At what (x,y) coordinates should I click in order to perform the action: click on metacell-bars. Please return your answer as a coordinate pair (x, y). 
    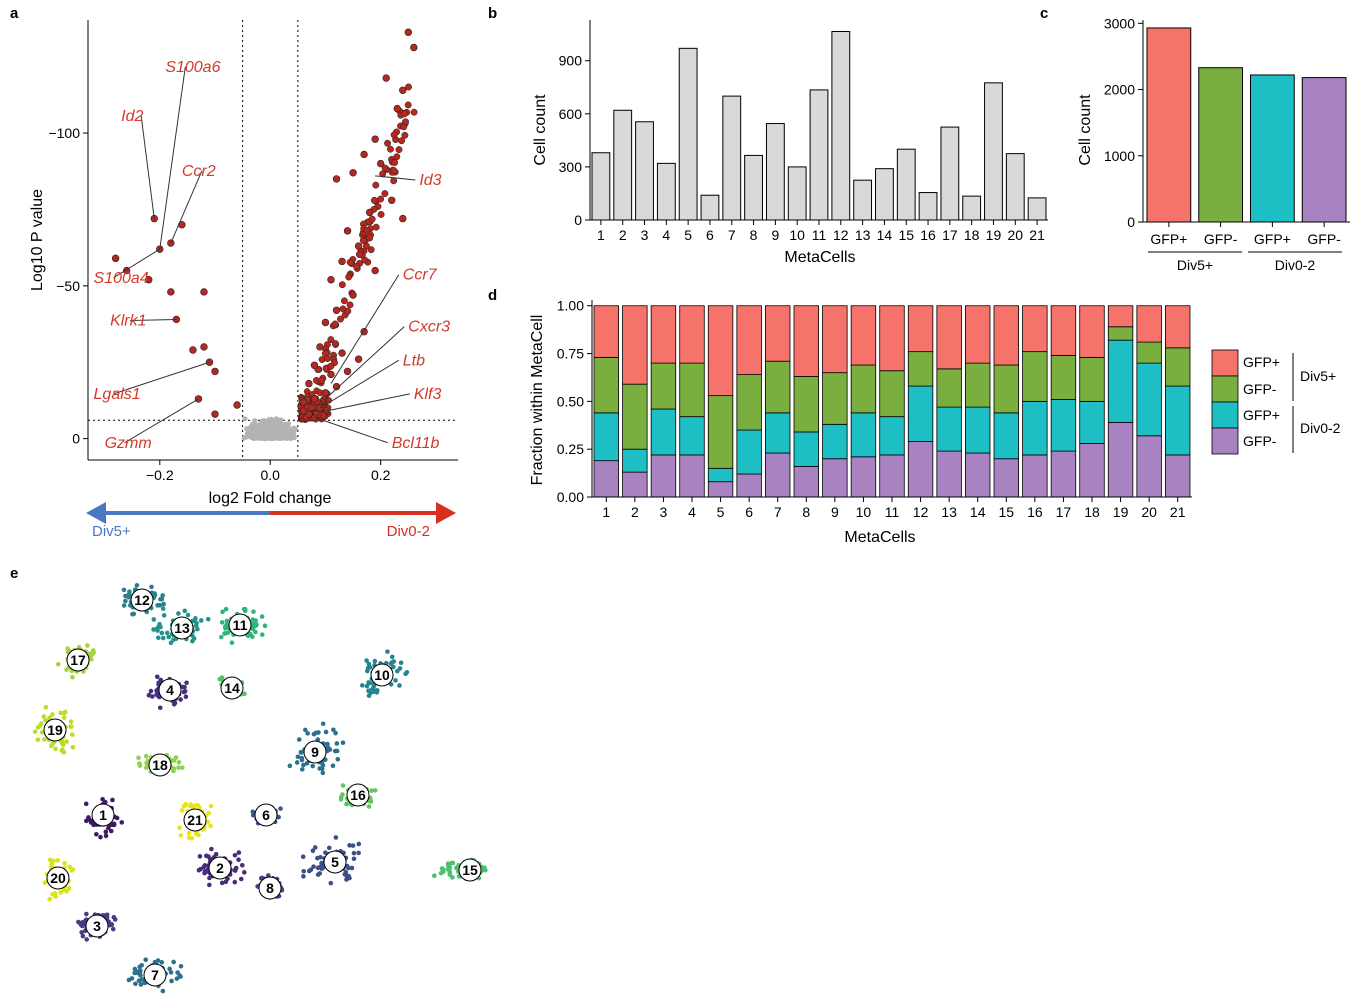
    Looking at the image, I should click on (819, 126).